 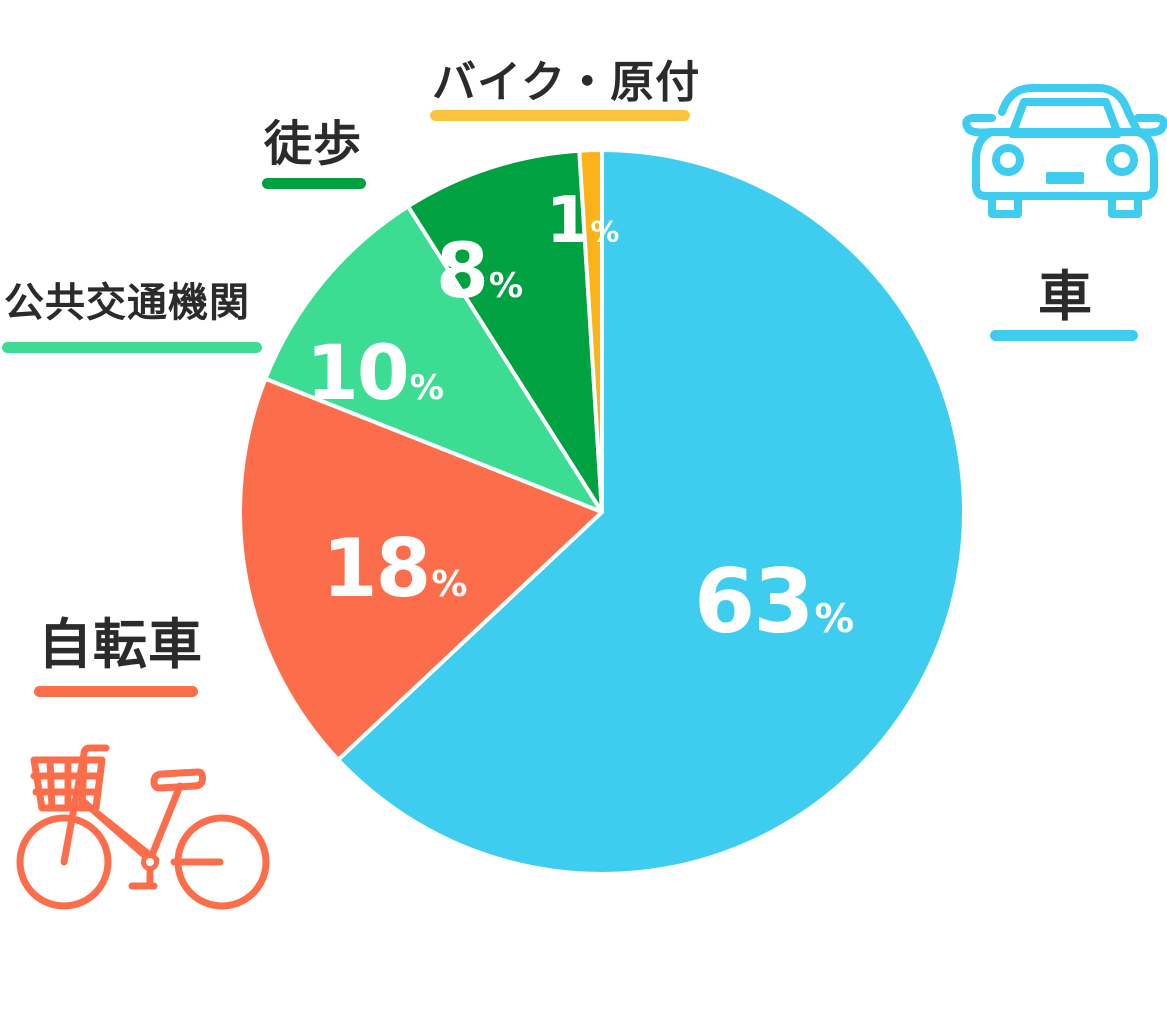 What do you see at coordinates (566, 82) in the screenshot?
I see `category-label-motorbike: バイク・原付` at bounding box center [566, 82].